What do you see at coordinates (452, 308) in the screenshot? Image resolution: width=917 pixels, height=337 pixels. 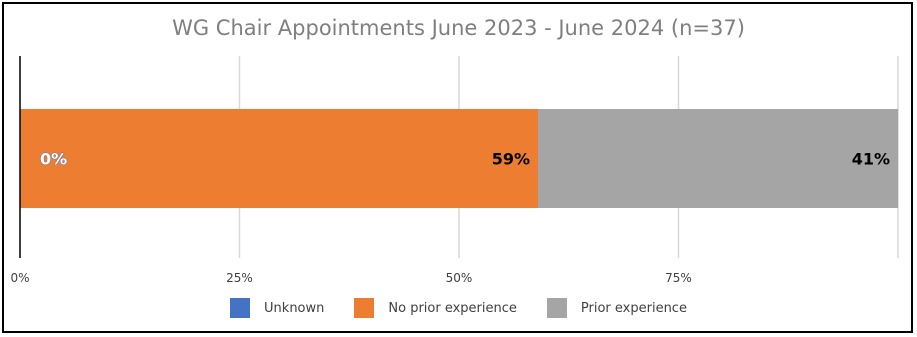 I see `legend-label-no-prior-experience: No prior experience` at bounding box center [452, 308].